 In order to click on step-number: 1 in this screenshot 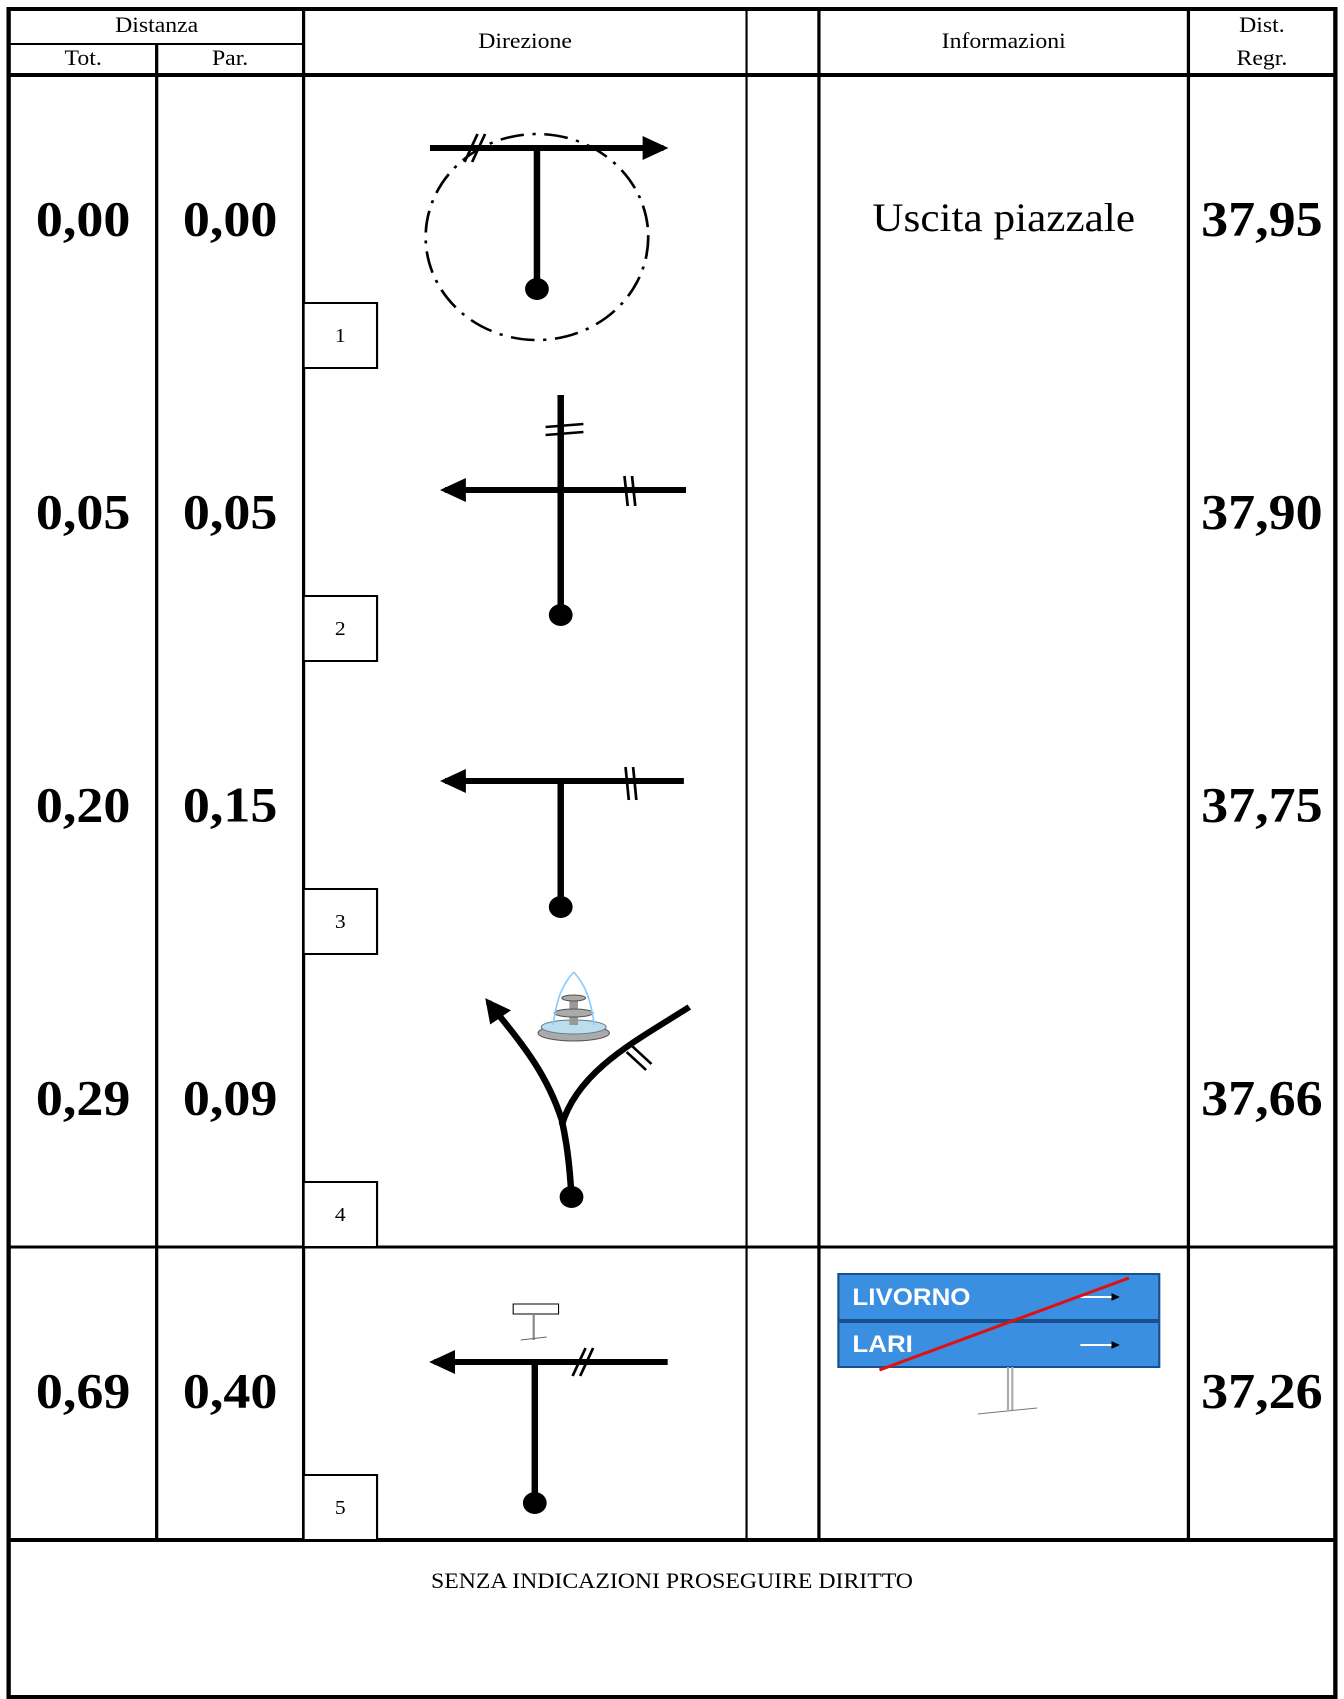, I will do `click(340, 335)`.